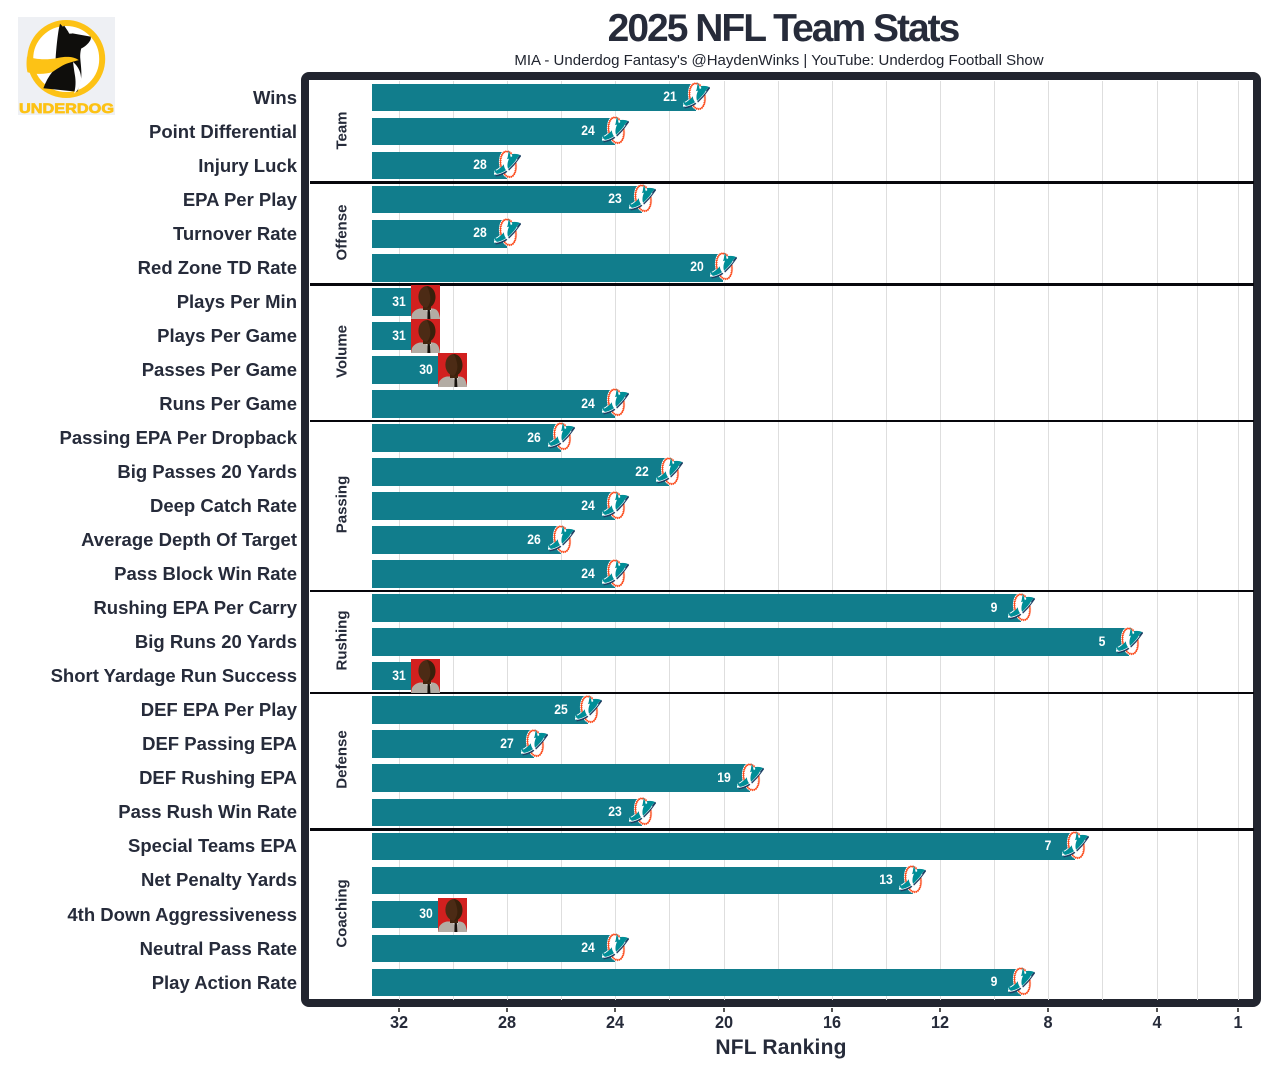  I want to click on svg-text: UNDERDOG, so click(66, 107).